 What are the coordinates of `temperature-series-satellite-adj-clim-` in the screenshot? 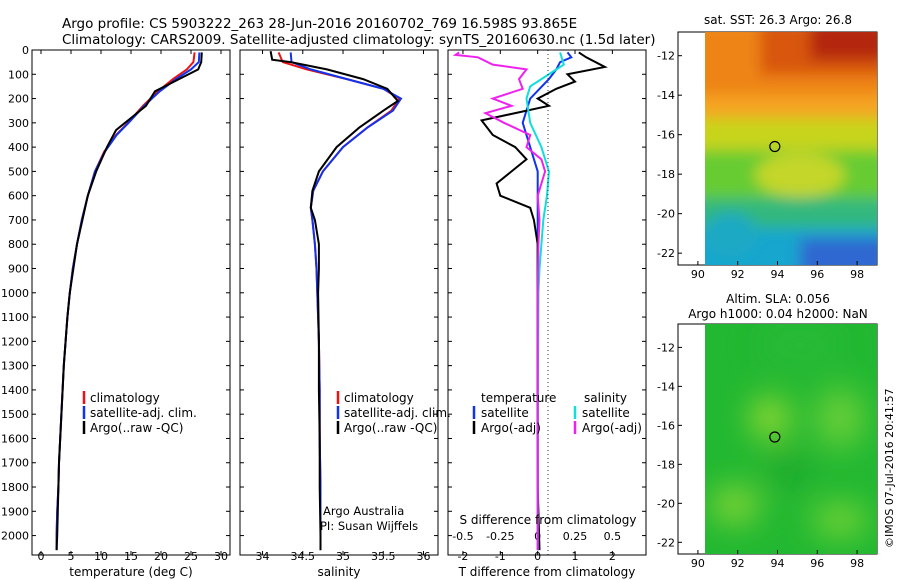 It's located at (128, 301).